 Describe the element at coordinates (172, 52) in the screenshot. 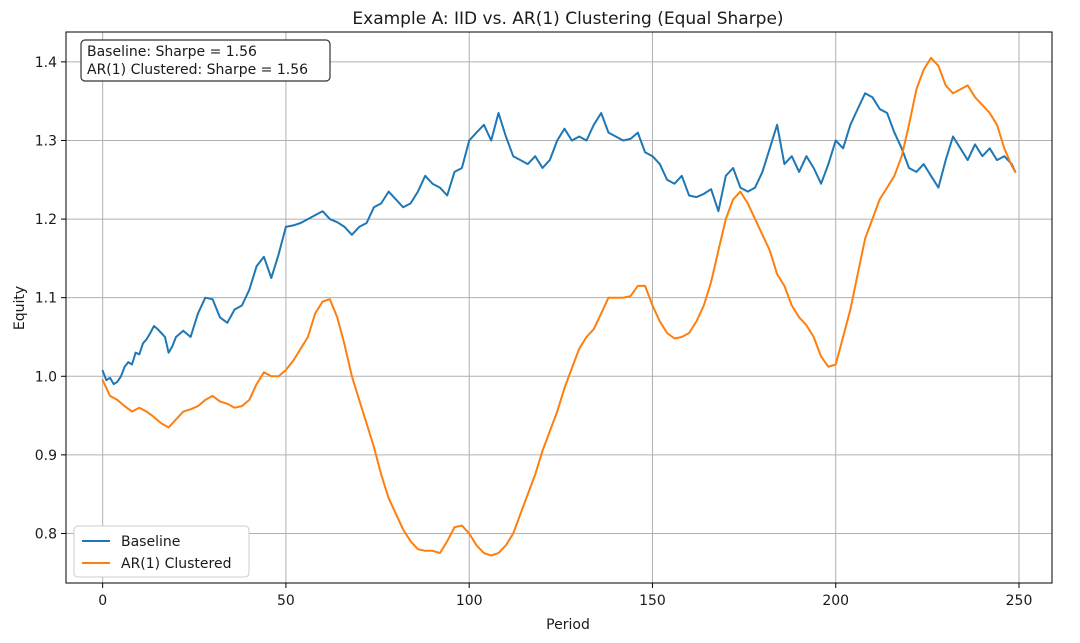

I see `annotation-line-baseline: Baseline: Sharpe = 1.56` at that location.